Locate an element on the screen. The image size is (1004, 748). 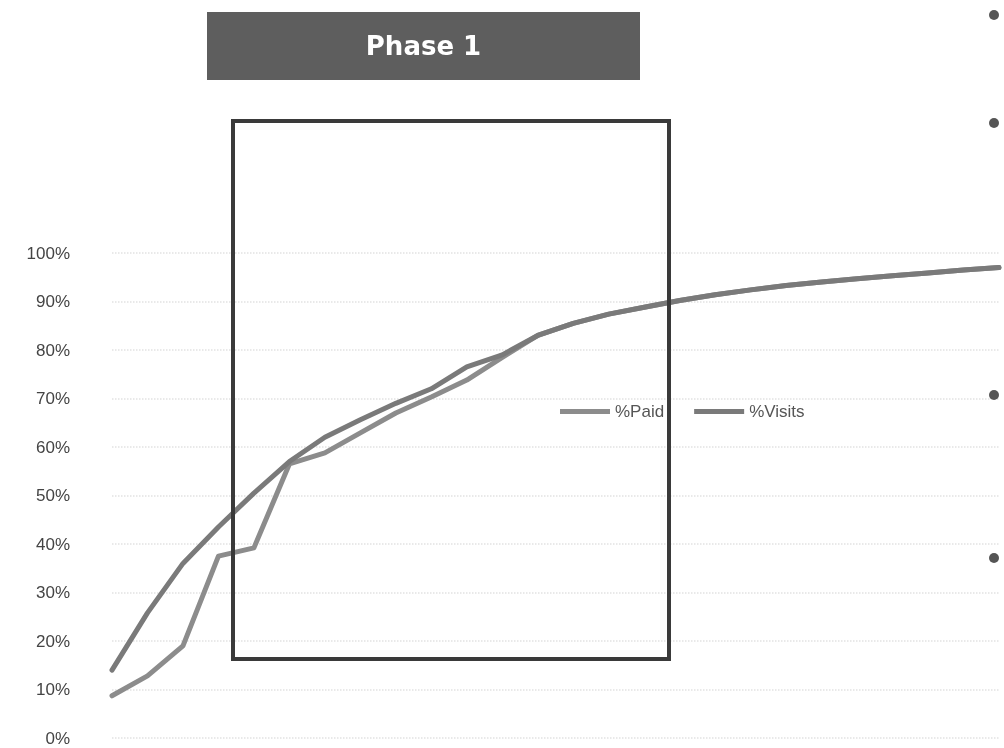
y-tick-label: 0% is located at coordinates (57, 738).